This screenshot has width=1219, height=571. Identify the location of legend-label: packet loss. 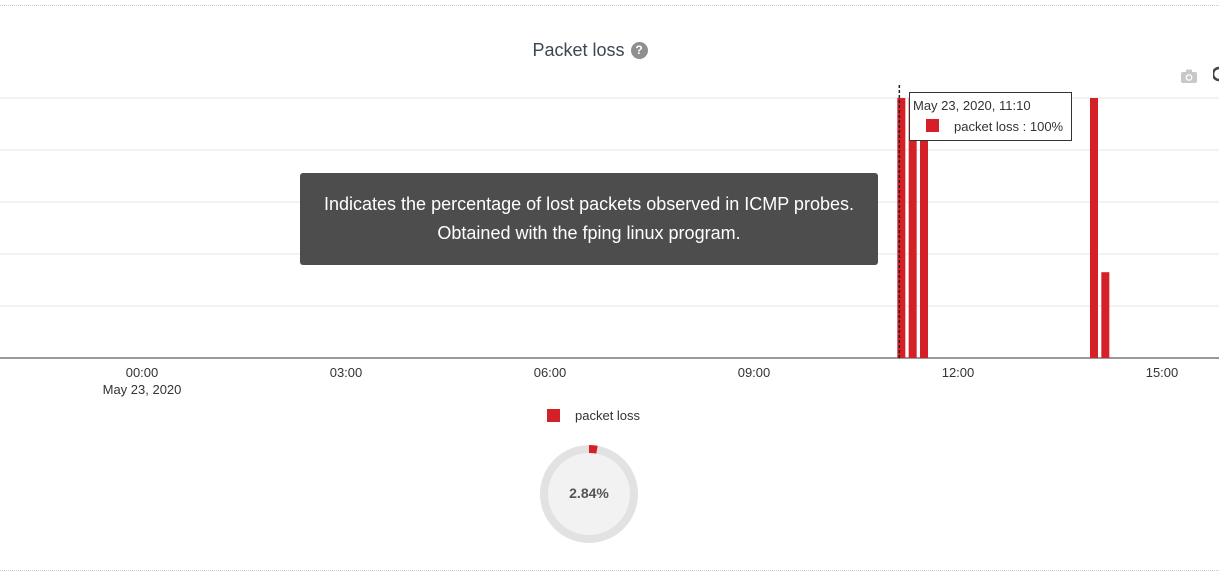
(608, 415).